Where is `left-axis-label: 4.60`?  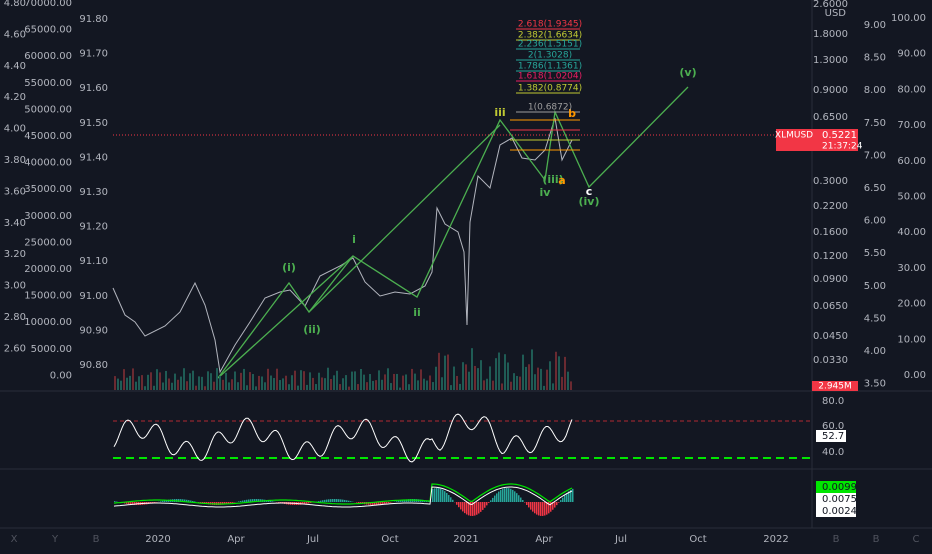 left-axis-label: 4.60 is located at coordinates (15, 34).